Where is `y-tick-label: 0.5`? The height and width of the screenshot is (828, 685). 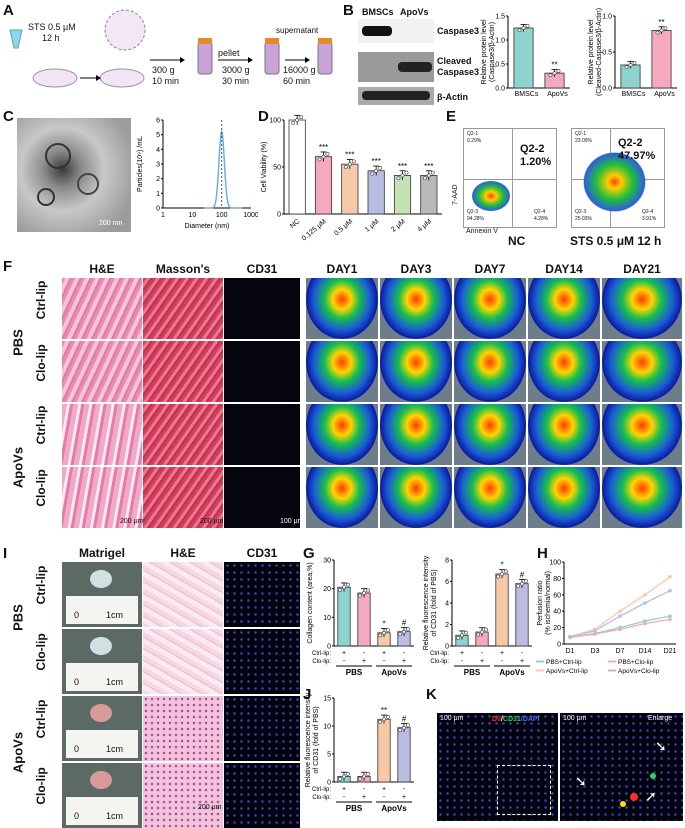 y-tick-label: 0.5 is located at coordinates (607, 53).